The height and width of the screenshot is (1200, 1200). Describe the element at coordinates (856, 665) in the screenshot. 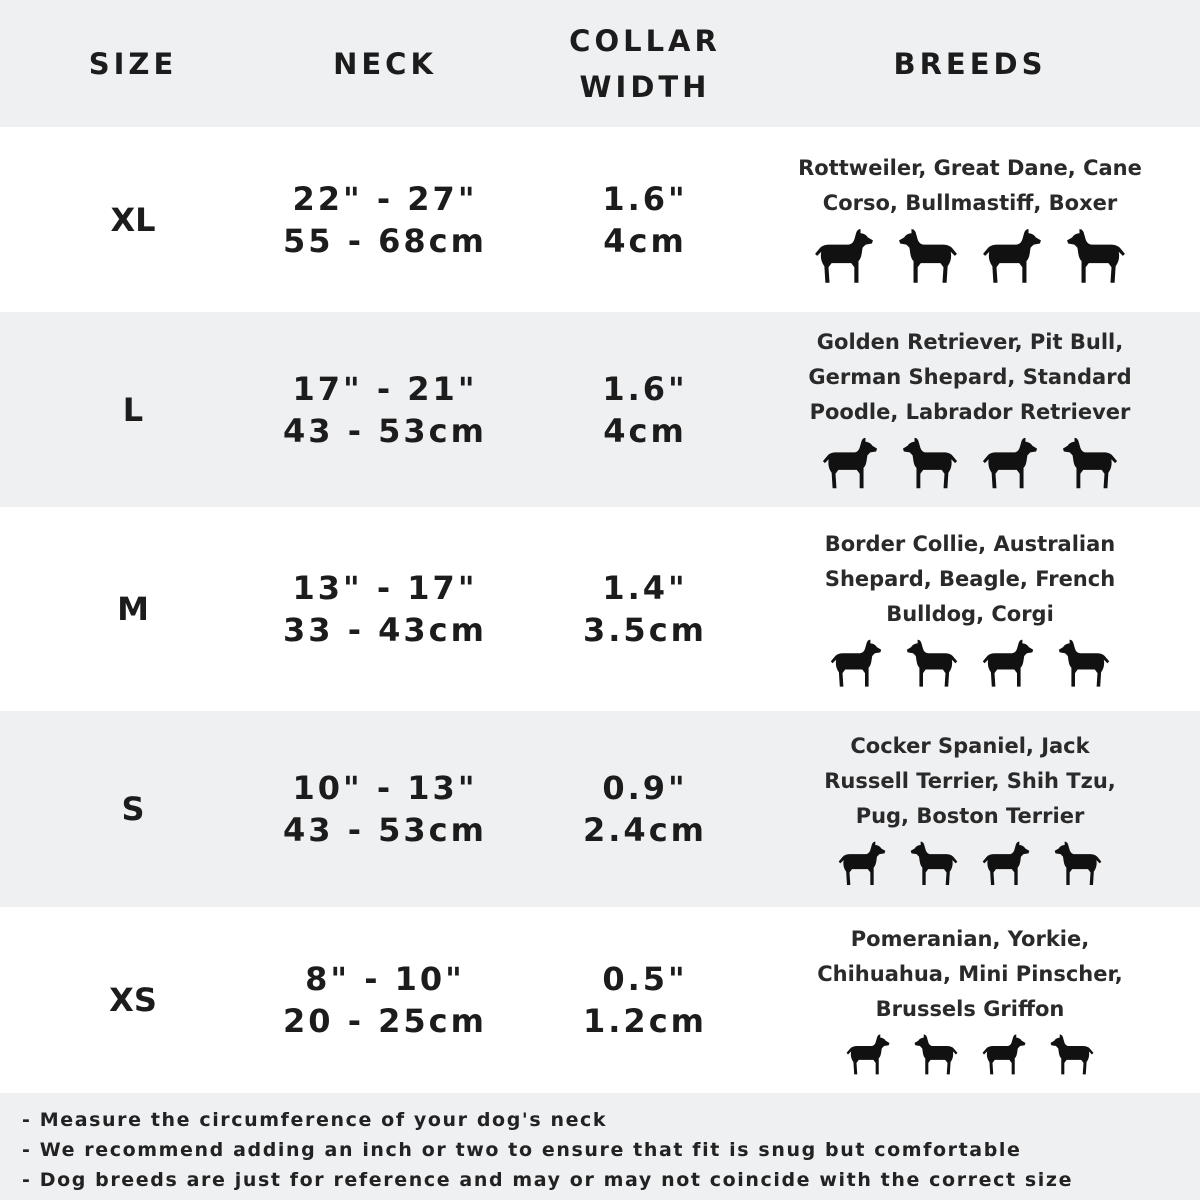

I see `collie-icon` at that location.